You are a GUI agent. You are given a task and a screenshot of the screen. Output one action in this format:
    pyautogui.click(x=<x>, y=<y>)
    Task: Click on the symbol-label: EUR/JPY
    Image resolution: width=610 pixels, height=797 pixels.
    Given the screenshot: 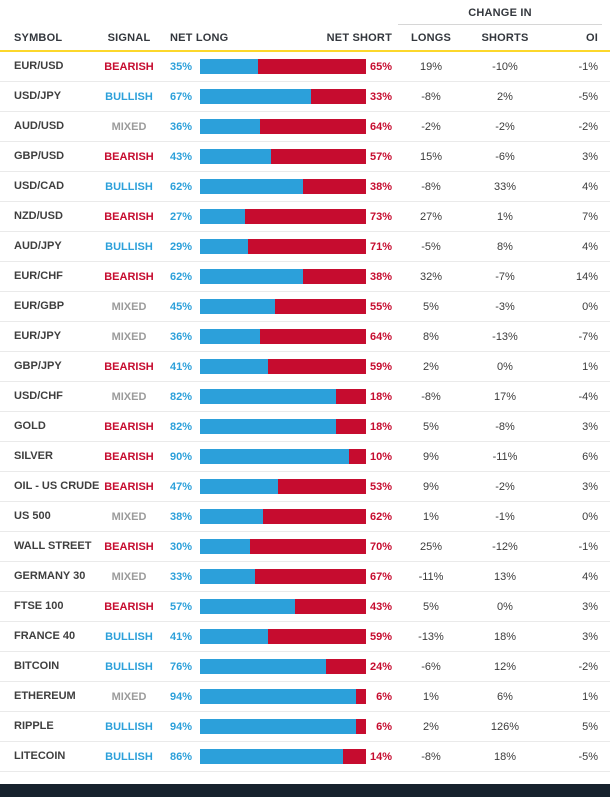 What is the action you would take?
    pyautogui.click(x=38, y=335)
    